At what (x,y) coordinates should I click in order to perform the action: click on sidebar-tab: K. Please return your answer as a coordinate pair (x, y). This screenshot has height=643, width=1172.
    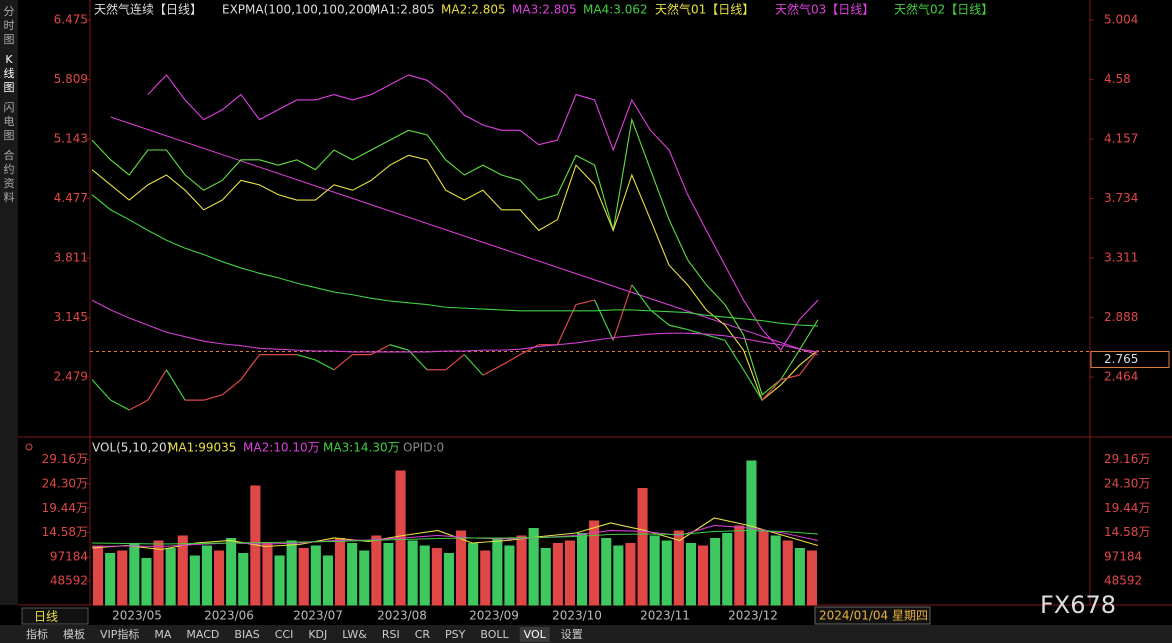
    Looking at the image, I should click on (9, 59).